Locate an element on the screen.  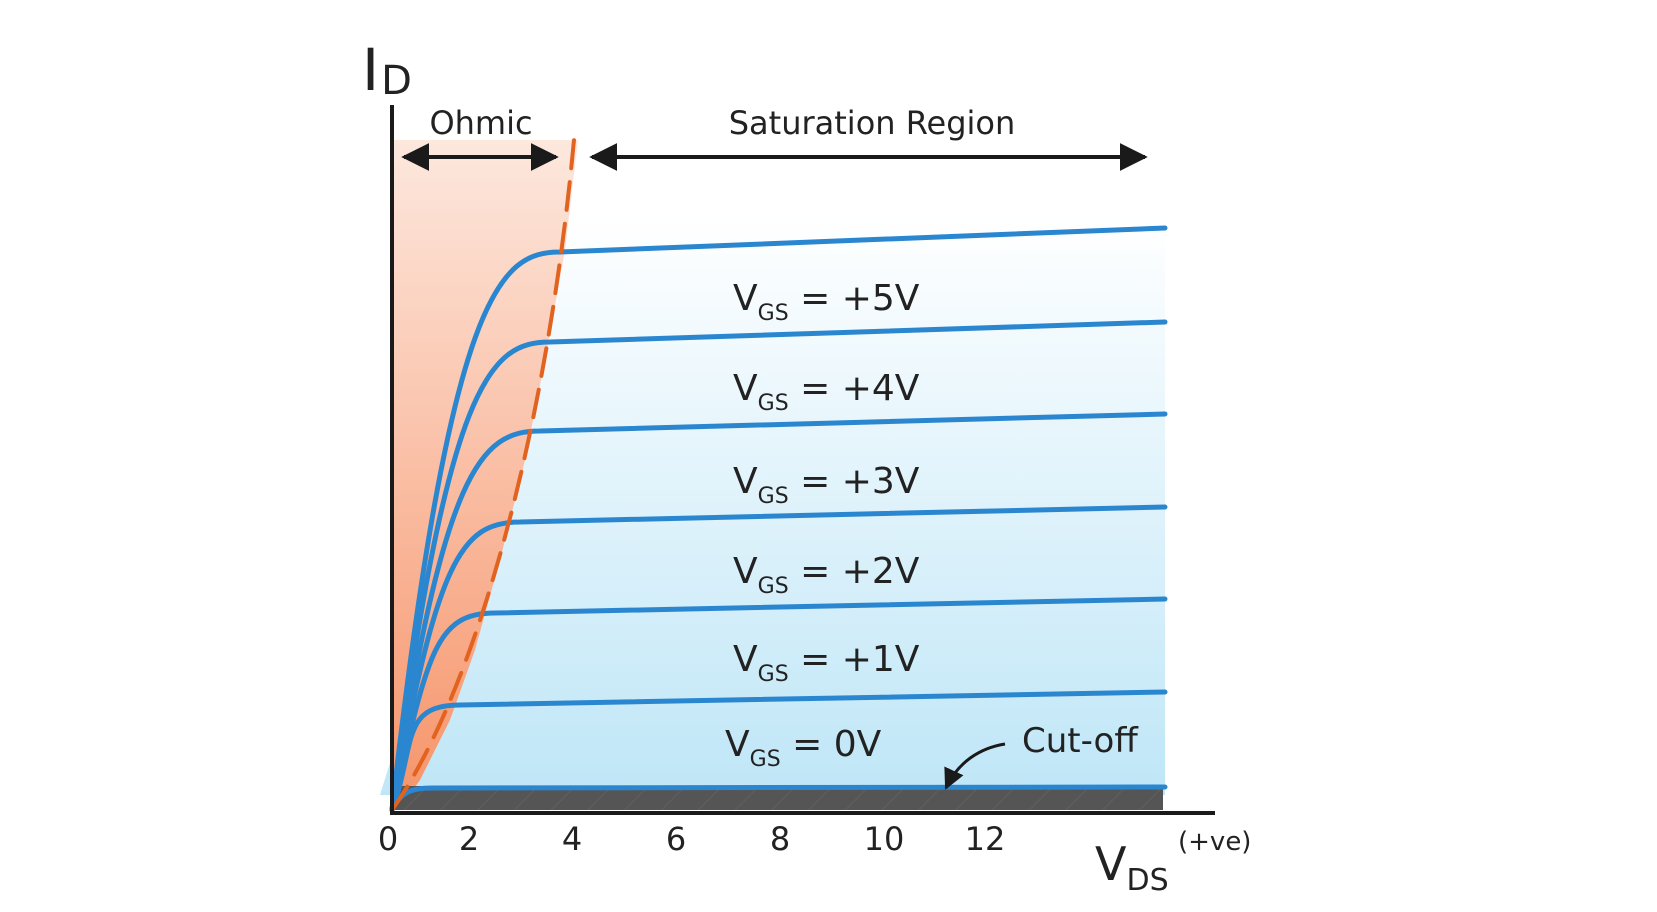
saturation-label: Saturation Region is located at coordinates (872, 123).